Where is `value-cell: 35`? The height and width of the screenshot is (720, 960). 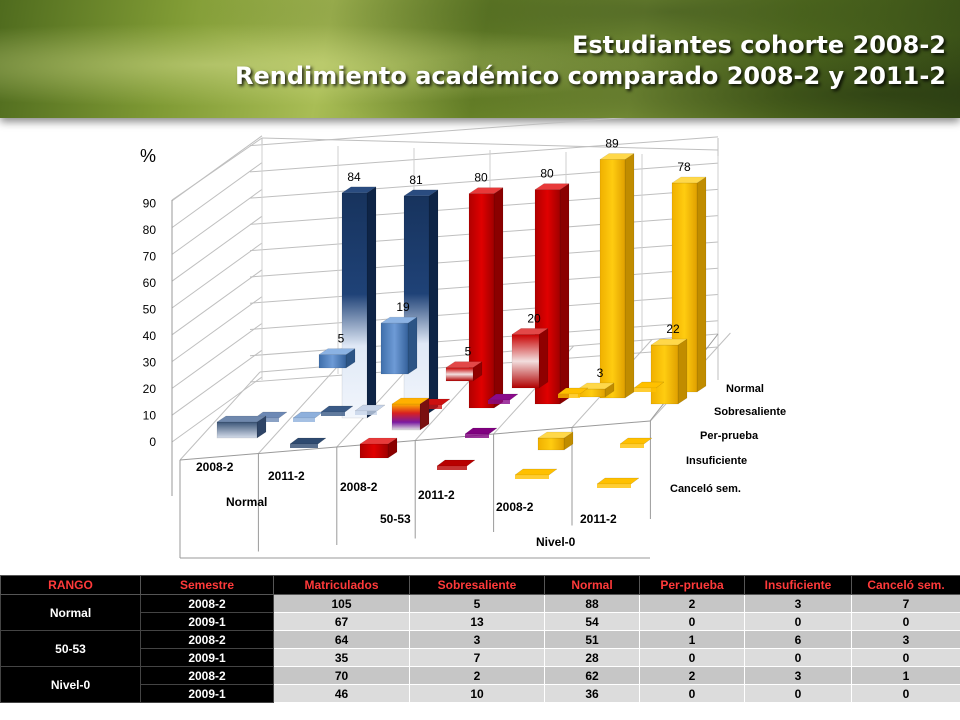
value-cell: 35 is located at coordinates (341, 657).